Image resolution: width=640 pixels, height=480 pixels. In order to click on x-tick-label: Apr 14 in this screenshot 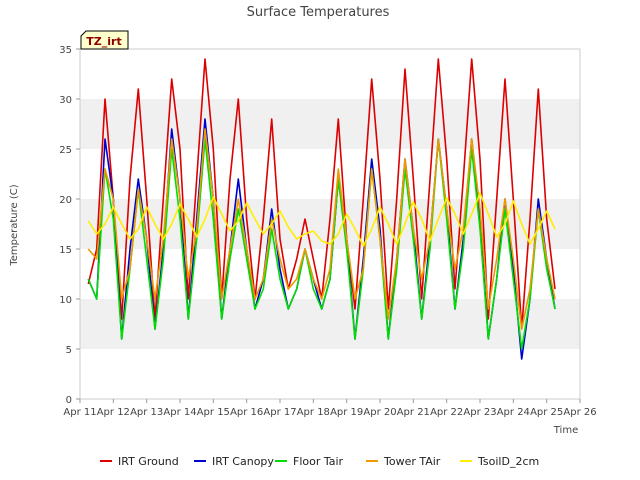, I will do `click(179, 412)`.